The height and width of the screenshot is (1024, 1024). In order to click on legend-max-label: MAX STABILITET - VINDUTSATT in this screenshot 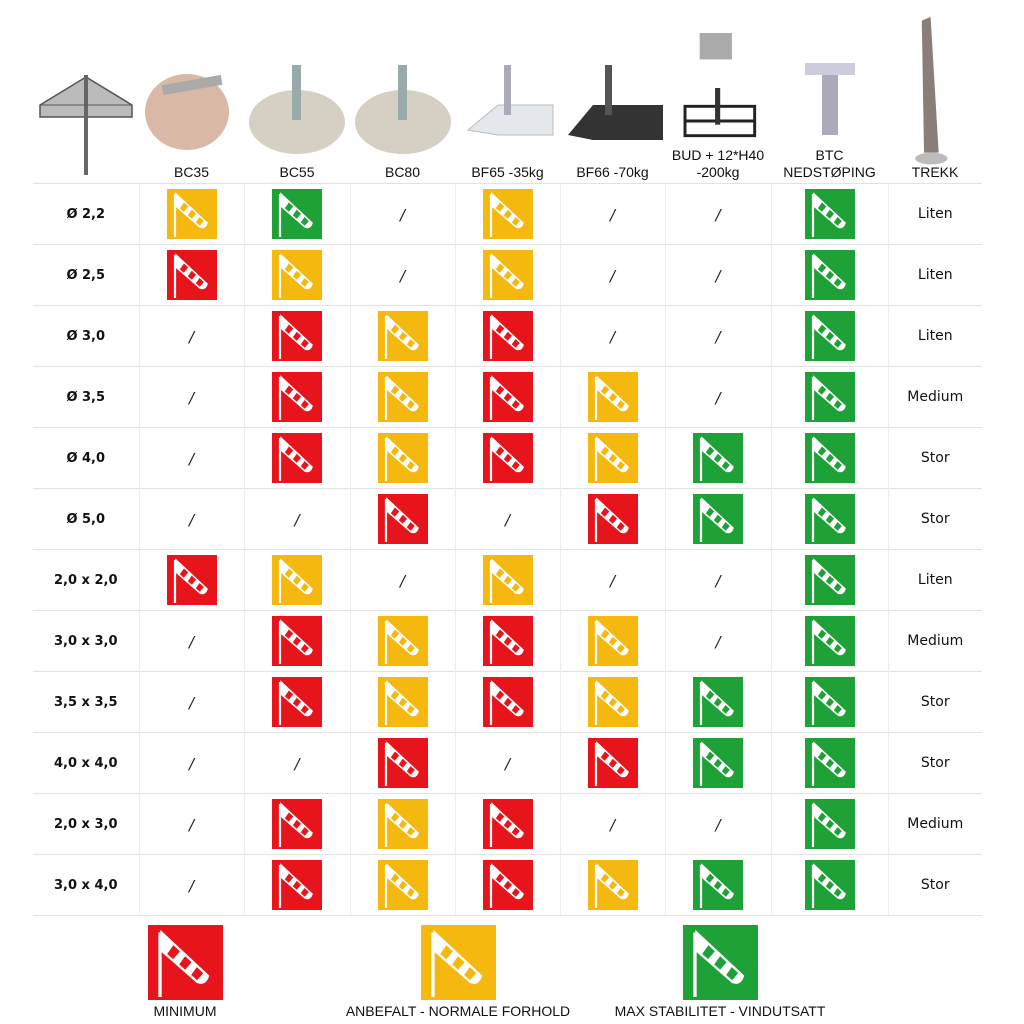, I will do `click(720, 1011)`.